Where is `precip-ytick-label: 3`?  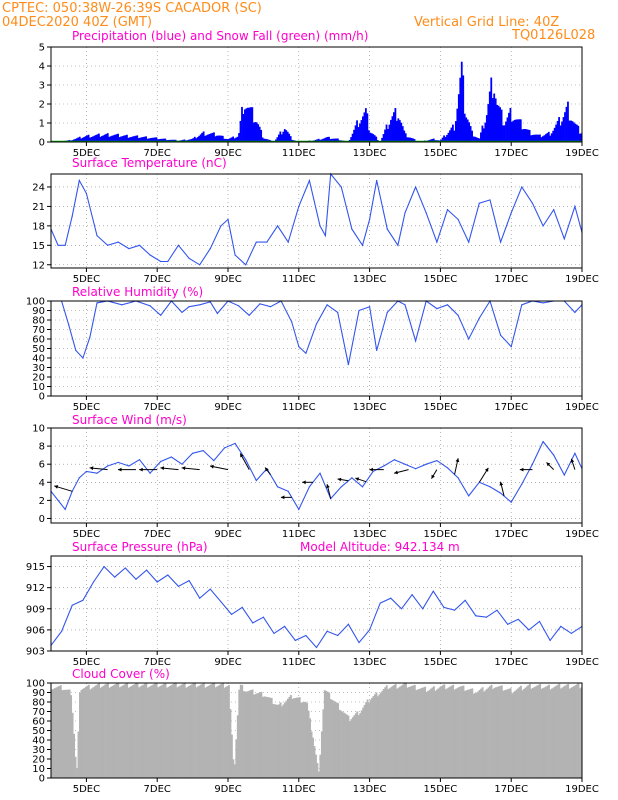 precip-ytick-label: 3 is located at coordinates (42, 86).